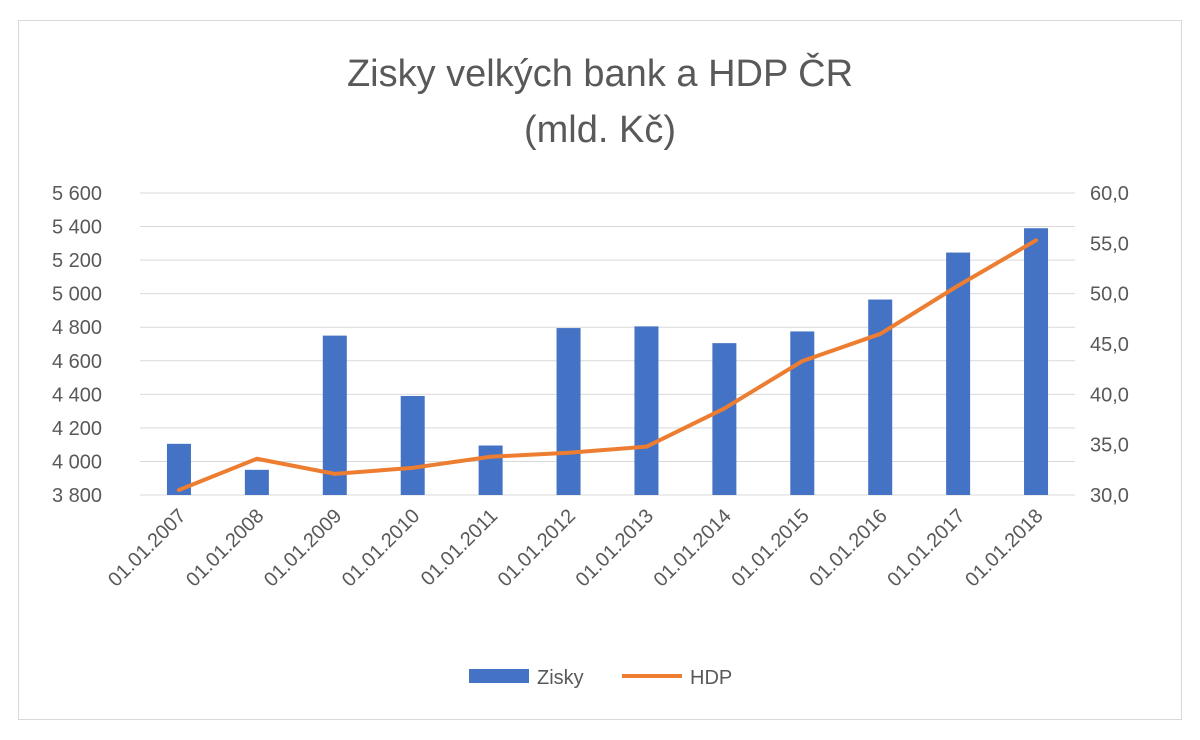  What do you see at coordinates (381, 548) in the screenshot?
I see `x-tick-label: 01.01.2010` at bounding box center [381, 548].